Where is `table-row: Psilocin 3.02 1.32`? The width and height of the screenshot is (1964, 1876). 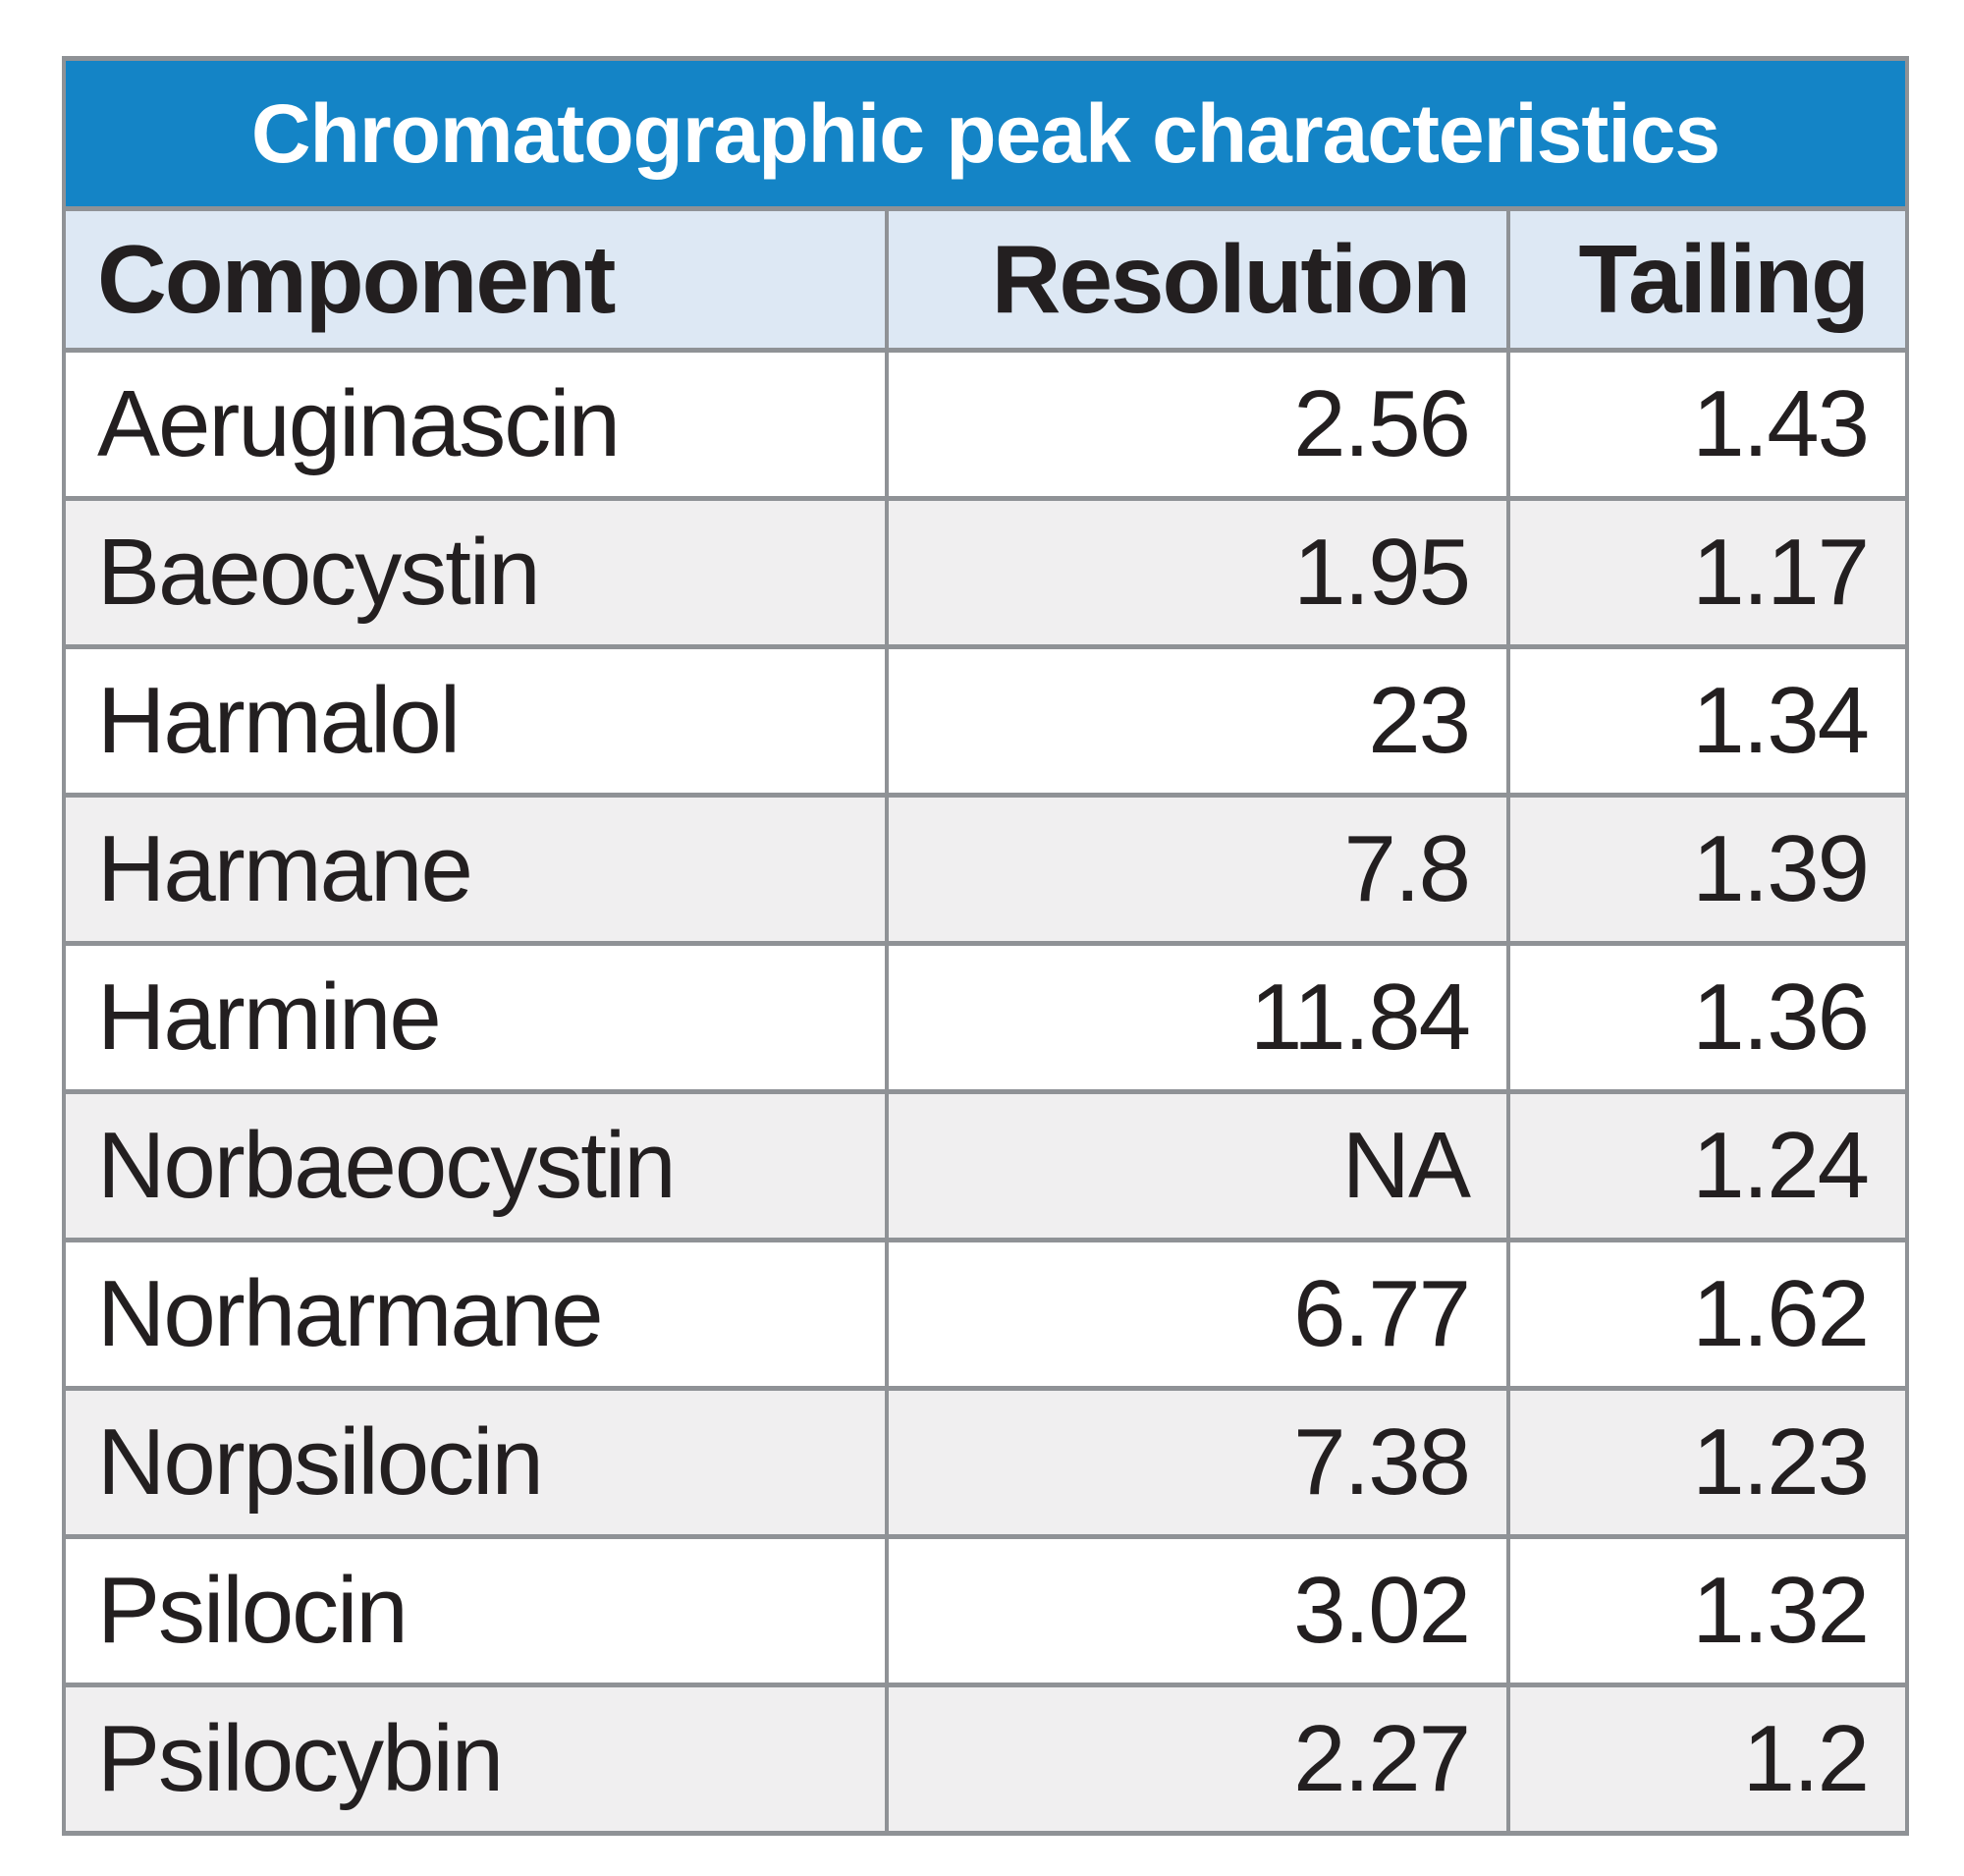
table-row: Psilocin 3.02 1.32 is located at coordinates (986, 1611).